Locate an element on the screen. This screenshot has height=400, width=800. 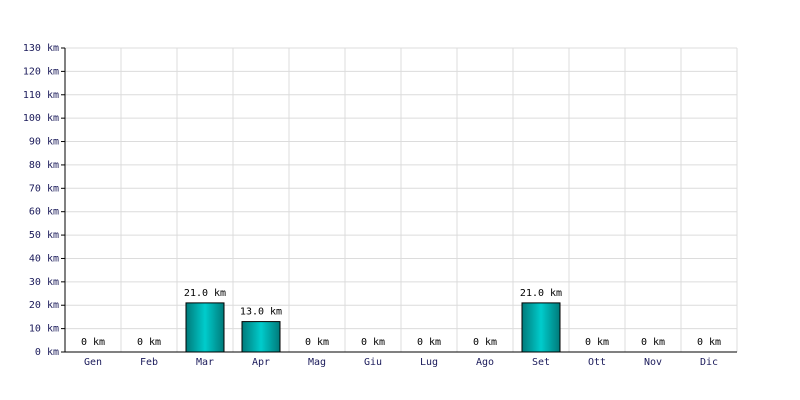
x-tick-label: Lug is located at coordinates (429, 362).